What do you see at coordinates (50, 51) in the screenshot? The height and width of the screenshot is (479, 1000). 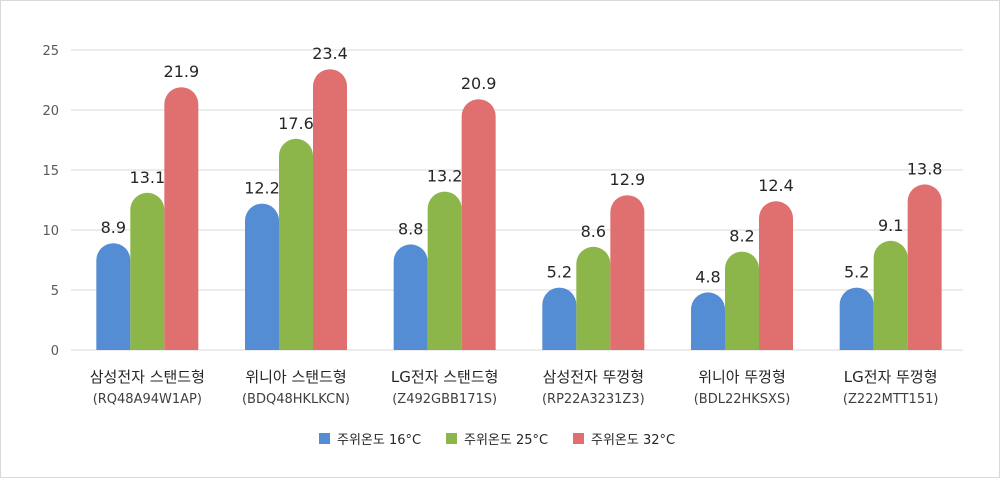 I see `y-tick-label: 25` at bounding box center [50, 51].